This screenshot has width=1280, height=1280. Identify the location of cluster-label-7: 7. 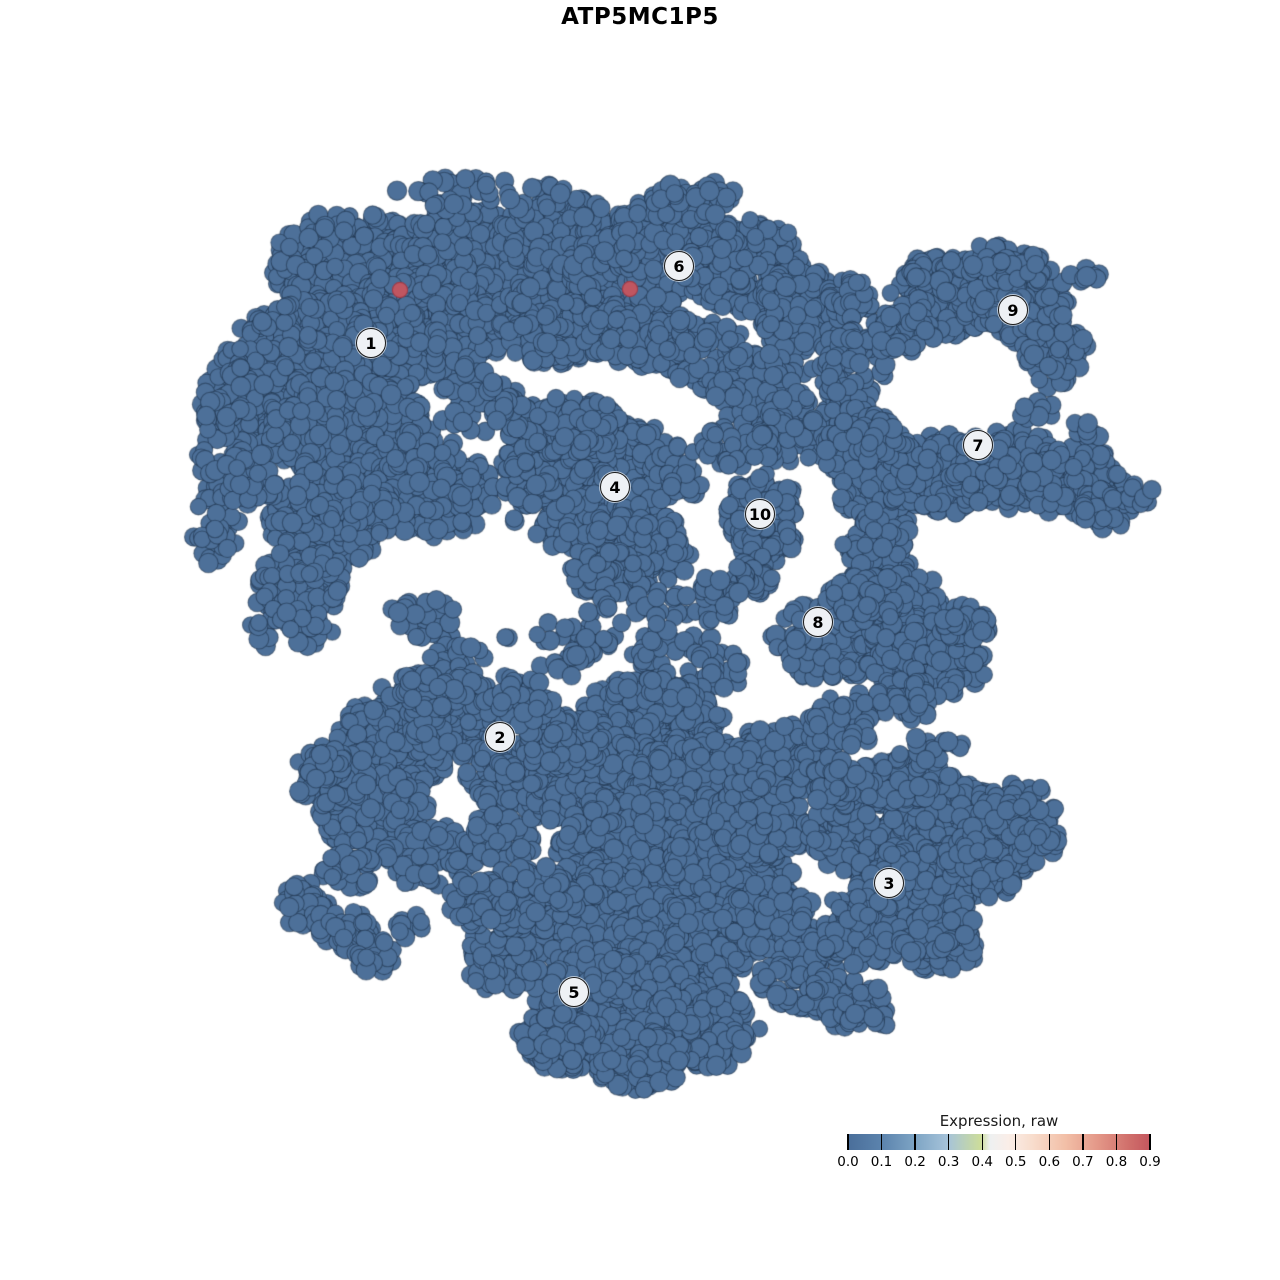
(978, 445).